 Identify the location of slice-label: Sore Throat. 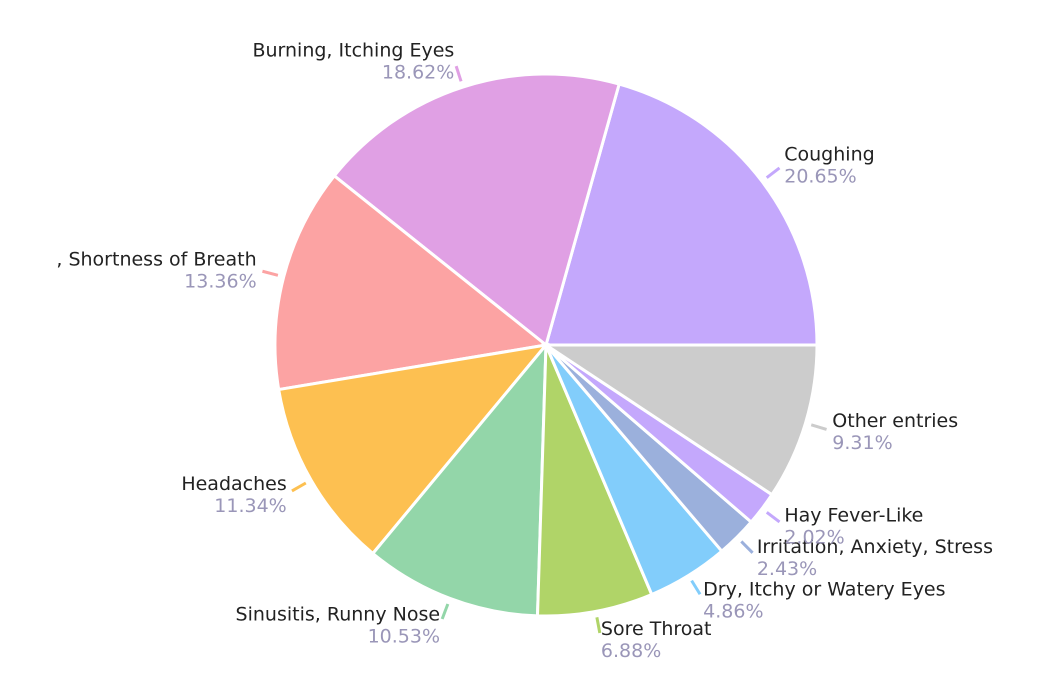
(656, 629).